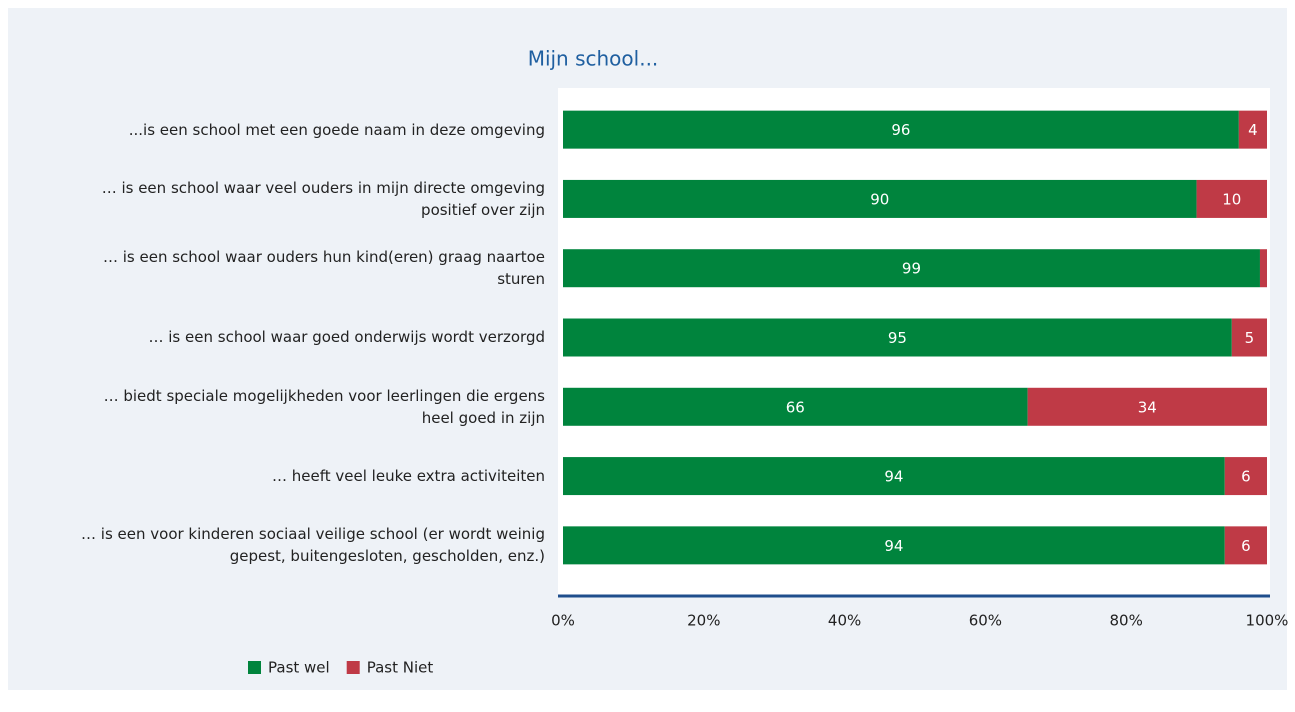 The height and width of the screenshot is (712, 1295). I want to click on data-label: 10, so click(1231, 199).